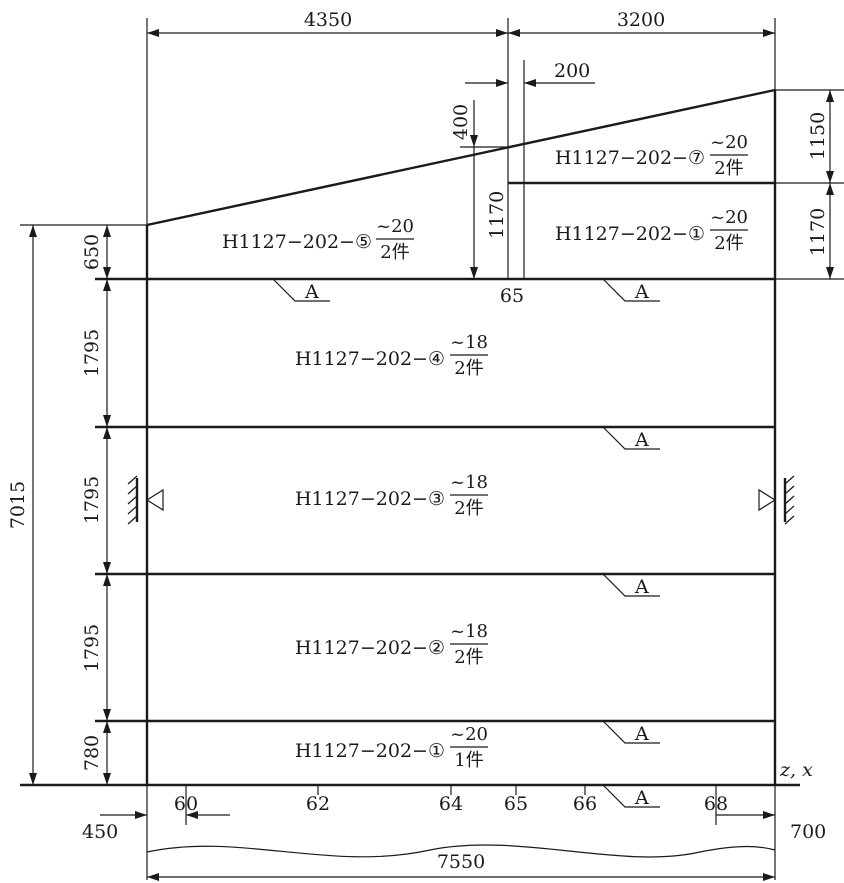 Image resolution: width=844 pixels, height=883 pixels. I want to click on dim-text-1150: 1150, so click(818, 136).